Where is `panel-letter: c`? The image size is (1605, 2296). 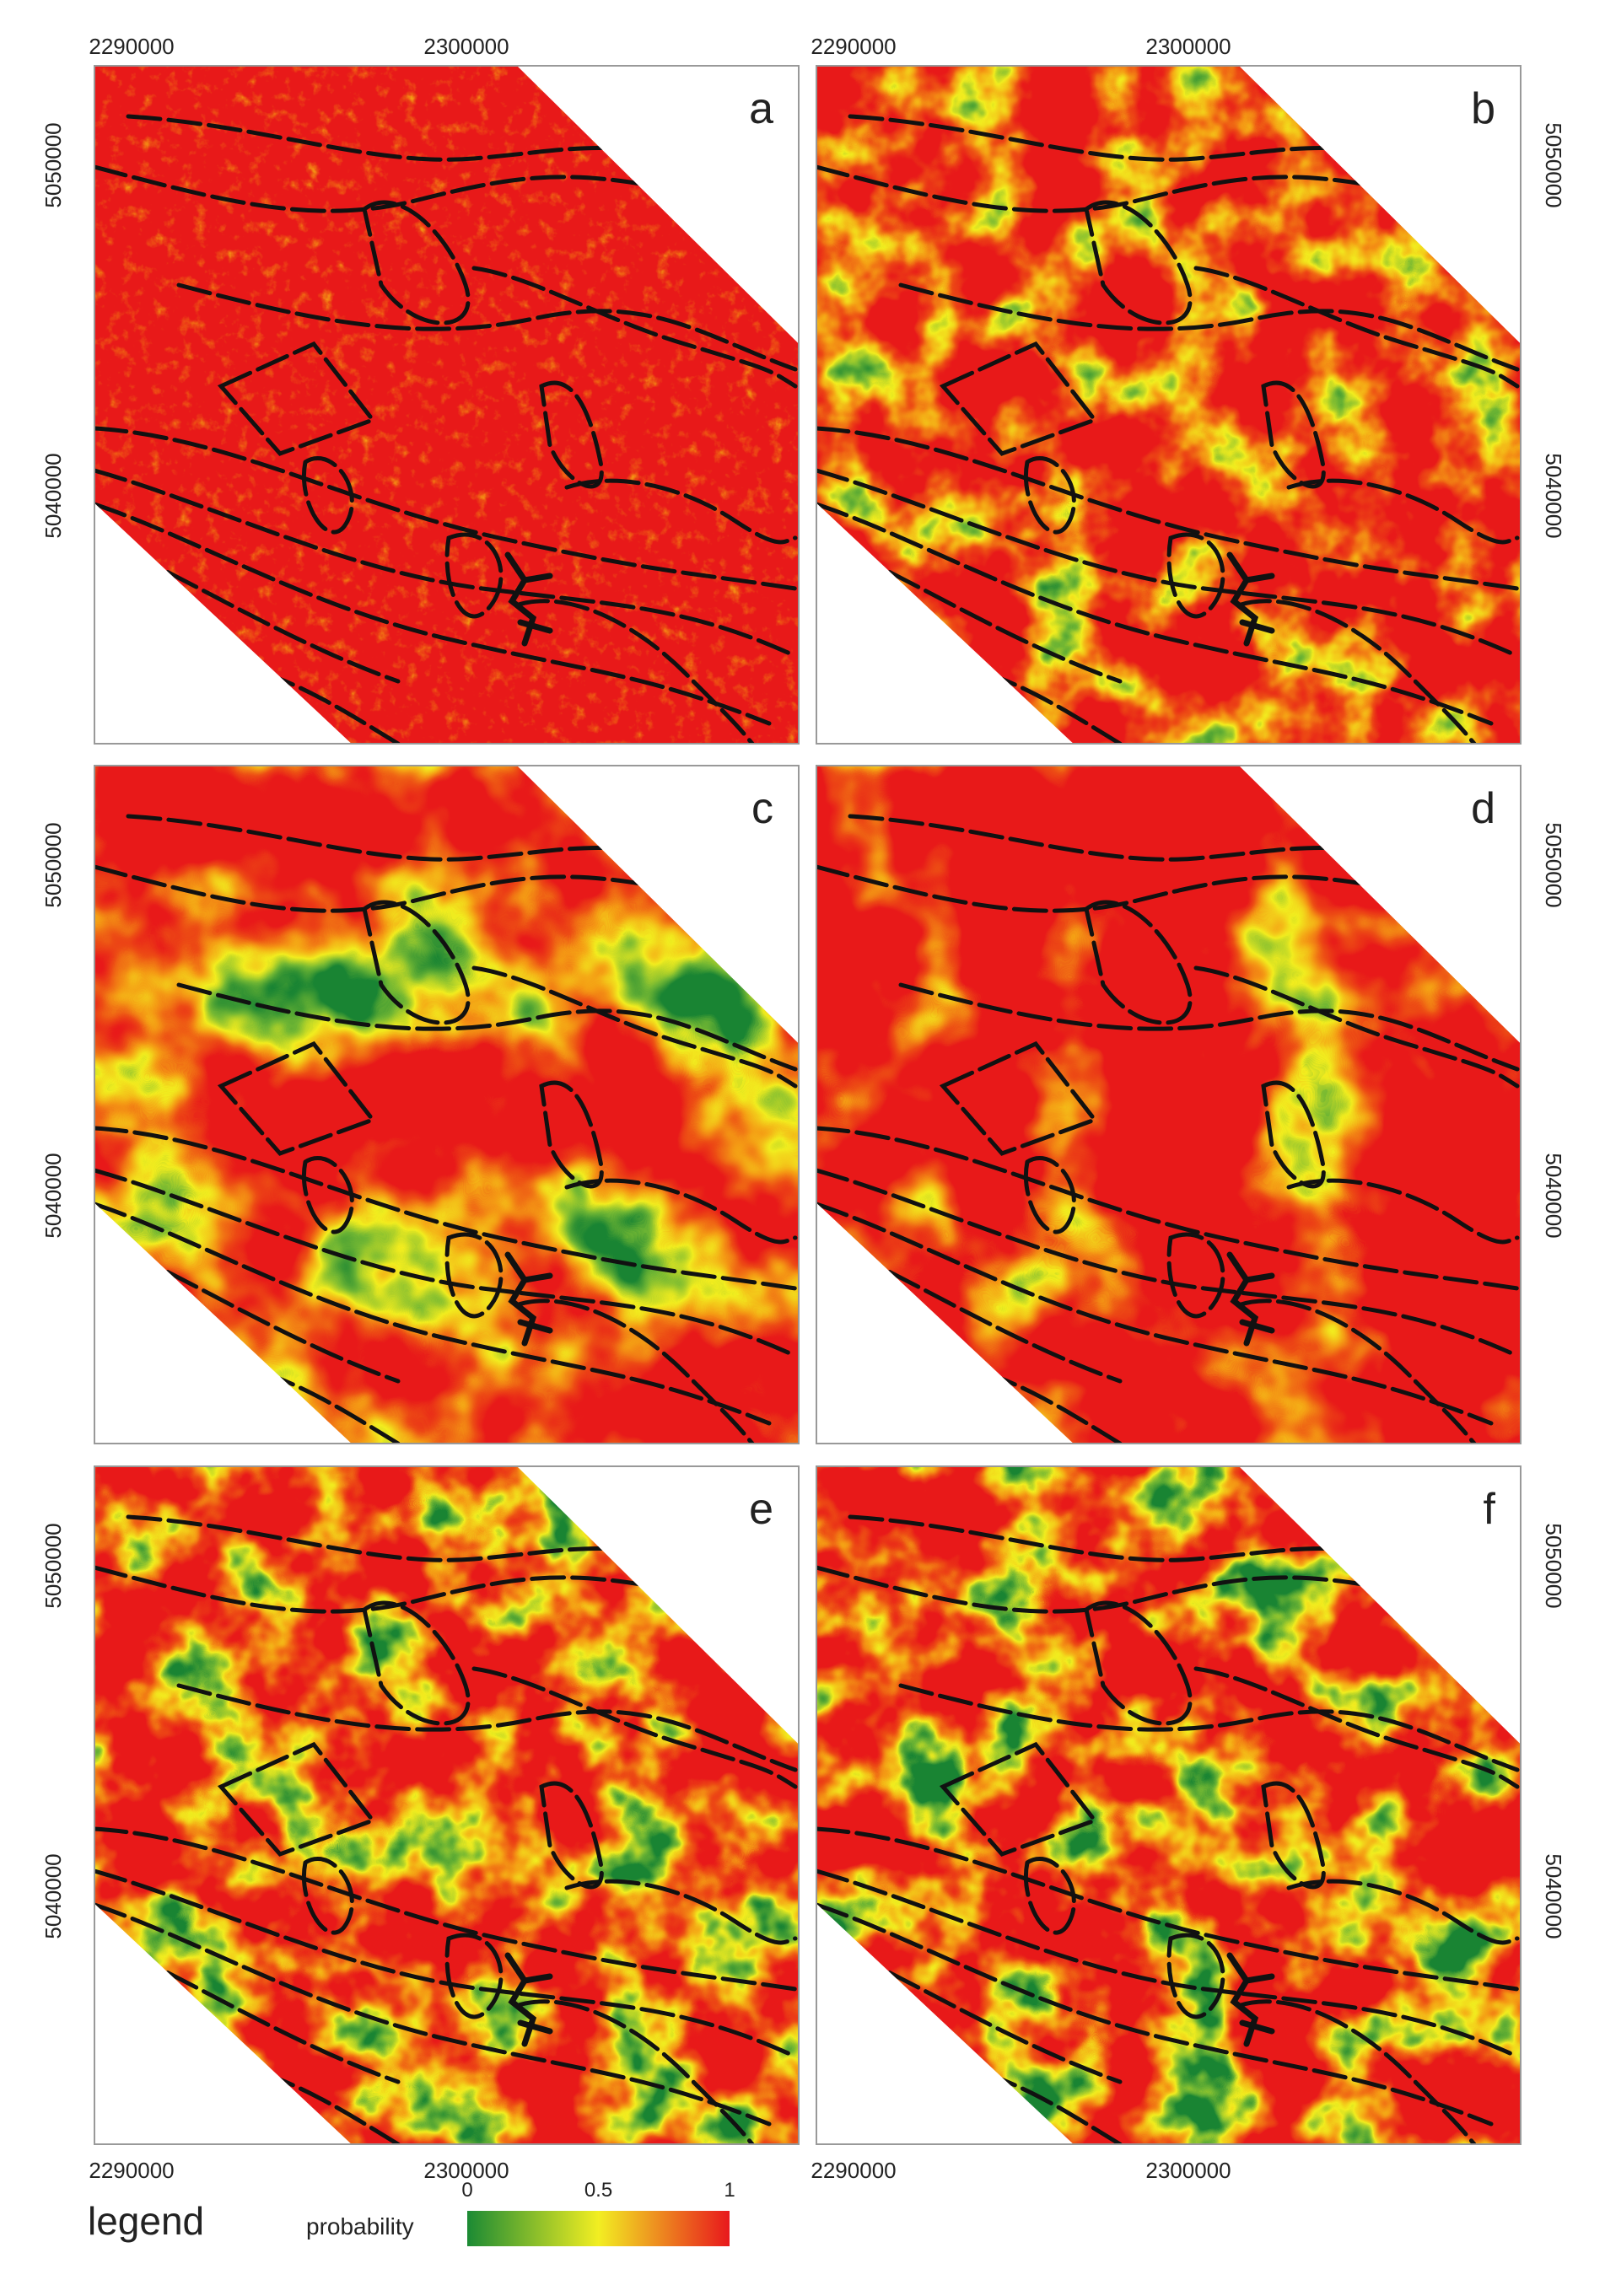 panel-letter: c is located at coordinates (762, 809).